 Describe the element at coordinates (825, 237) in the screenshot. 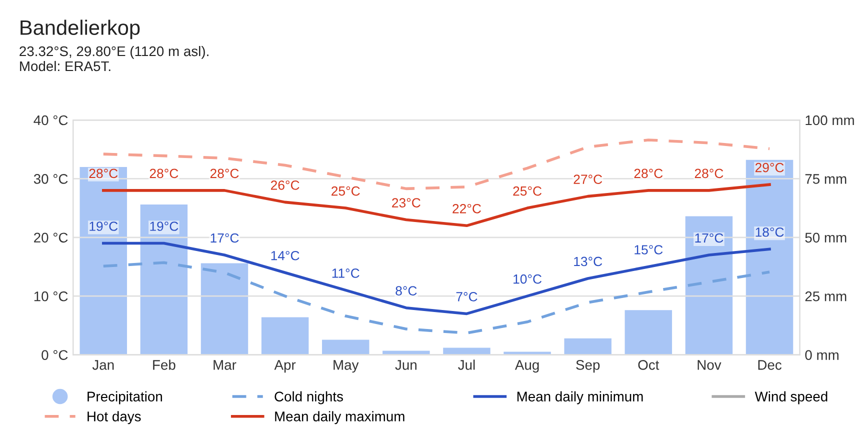

I see `y2-tick-label: 50 mm` at that location.